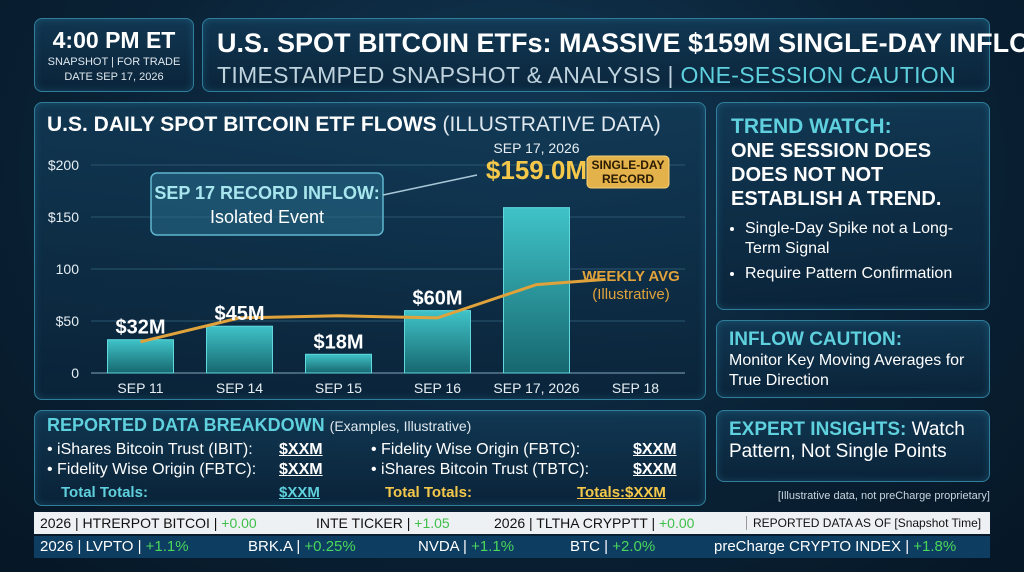 This screenshot has height=572, width=1024. Describe the element at coordinates (485, 469) in the screenshot. I see `fund-name: iShares Bitcoin Trust (TBTC):` at that location.